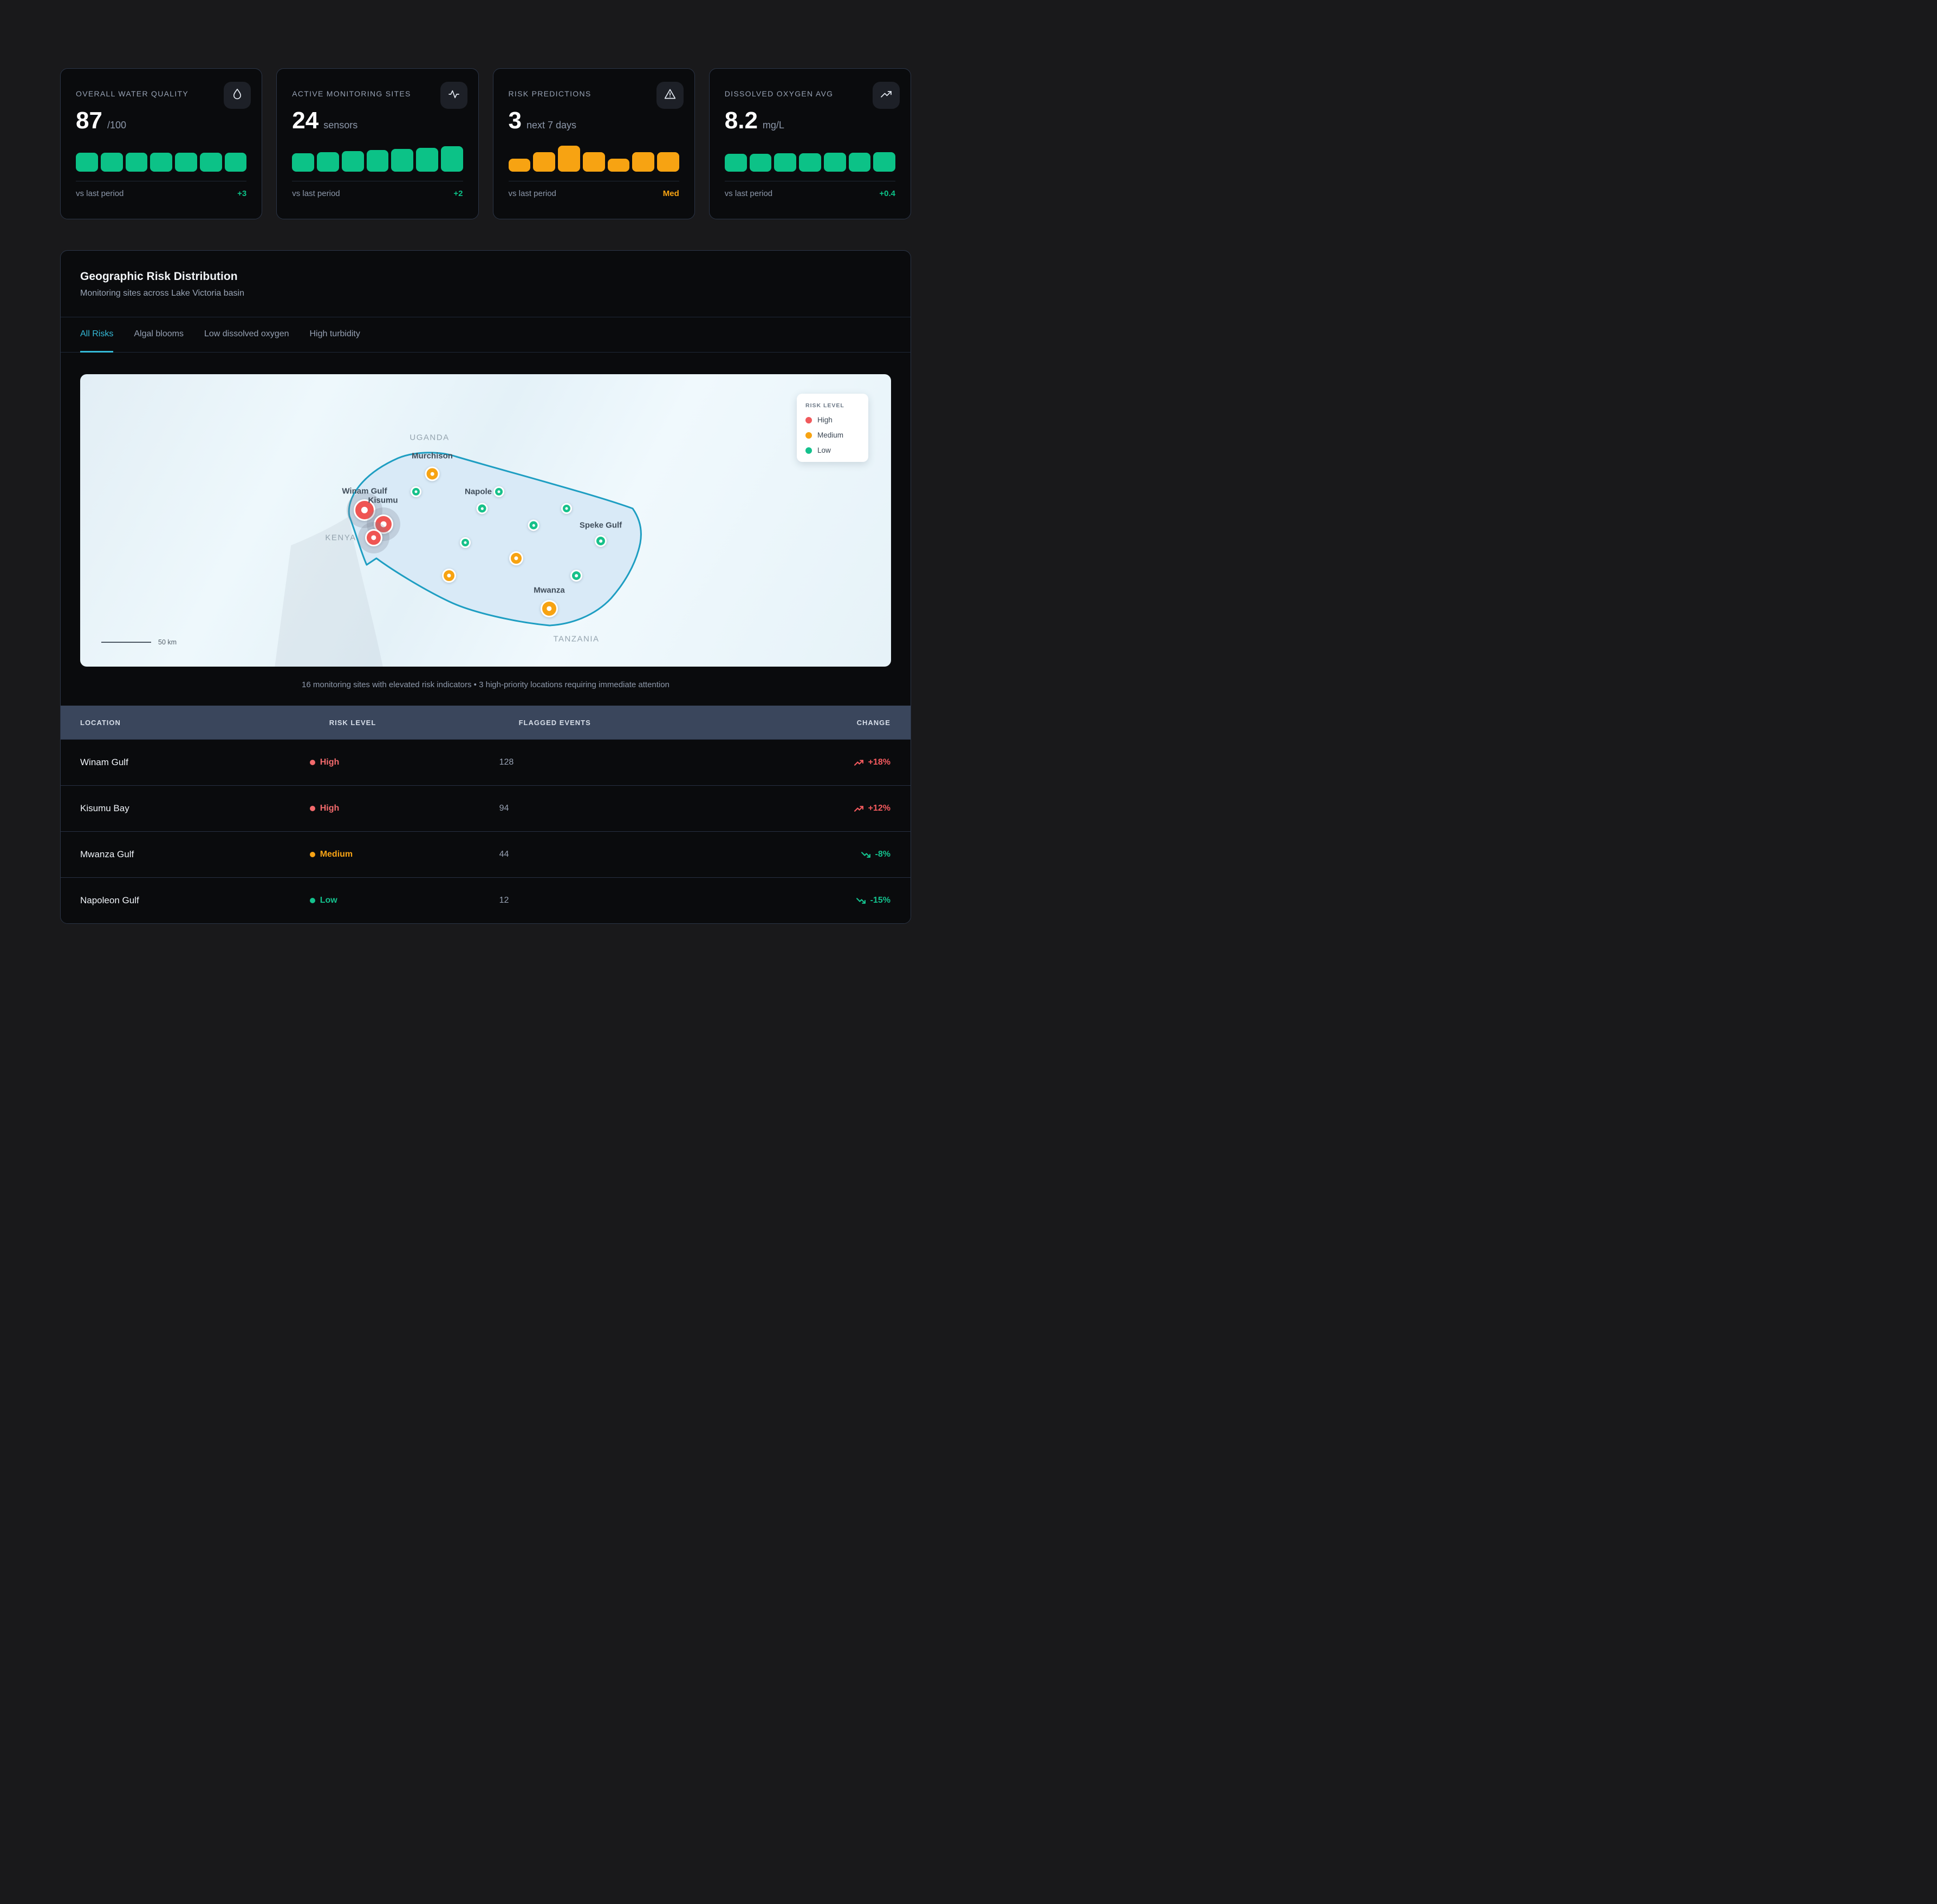  What do you see at coordinates (550, 94) in the screenshot?
I see `card-title: RISK PREDICTIONS` at bounding box center [550, 94].